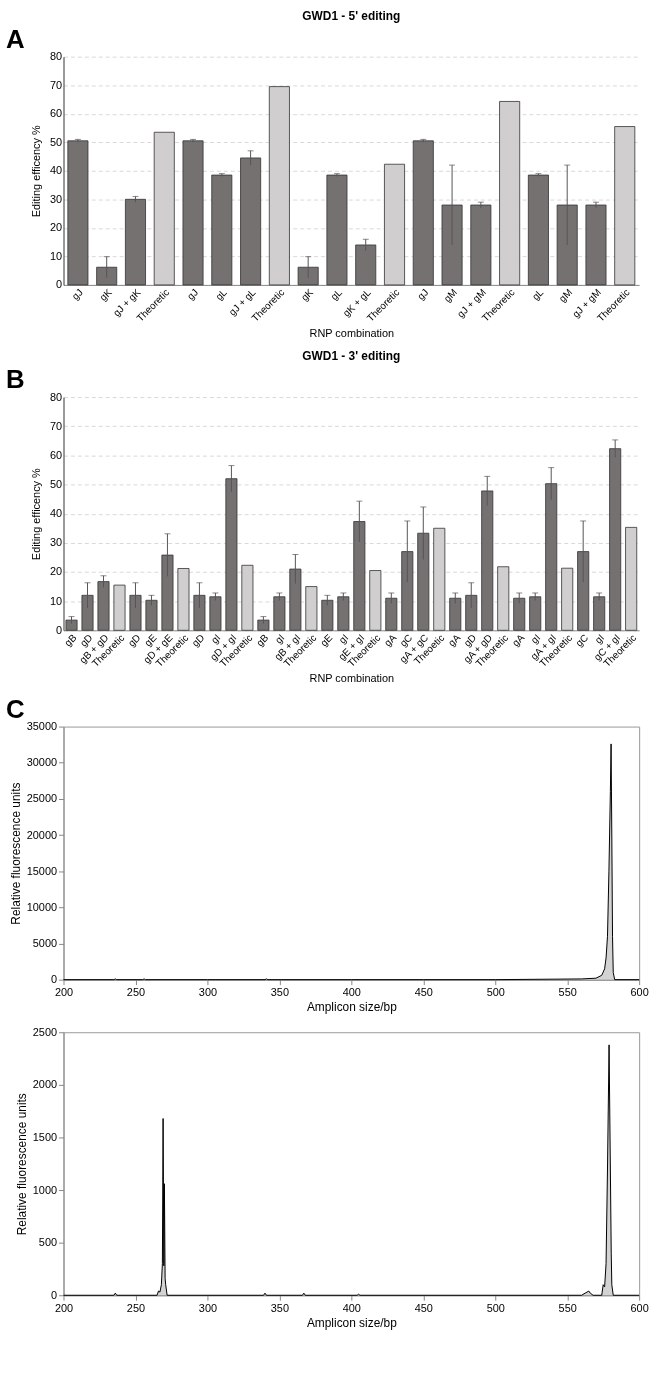 The image size is (659, 1384). I want to click on y-tick-label: 500, so click(48, 1242).